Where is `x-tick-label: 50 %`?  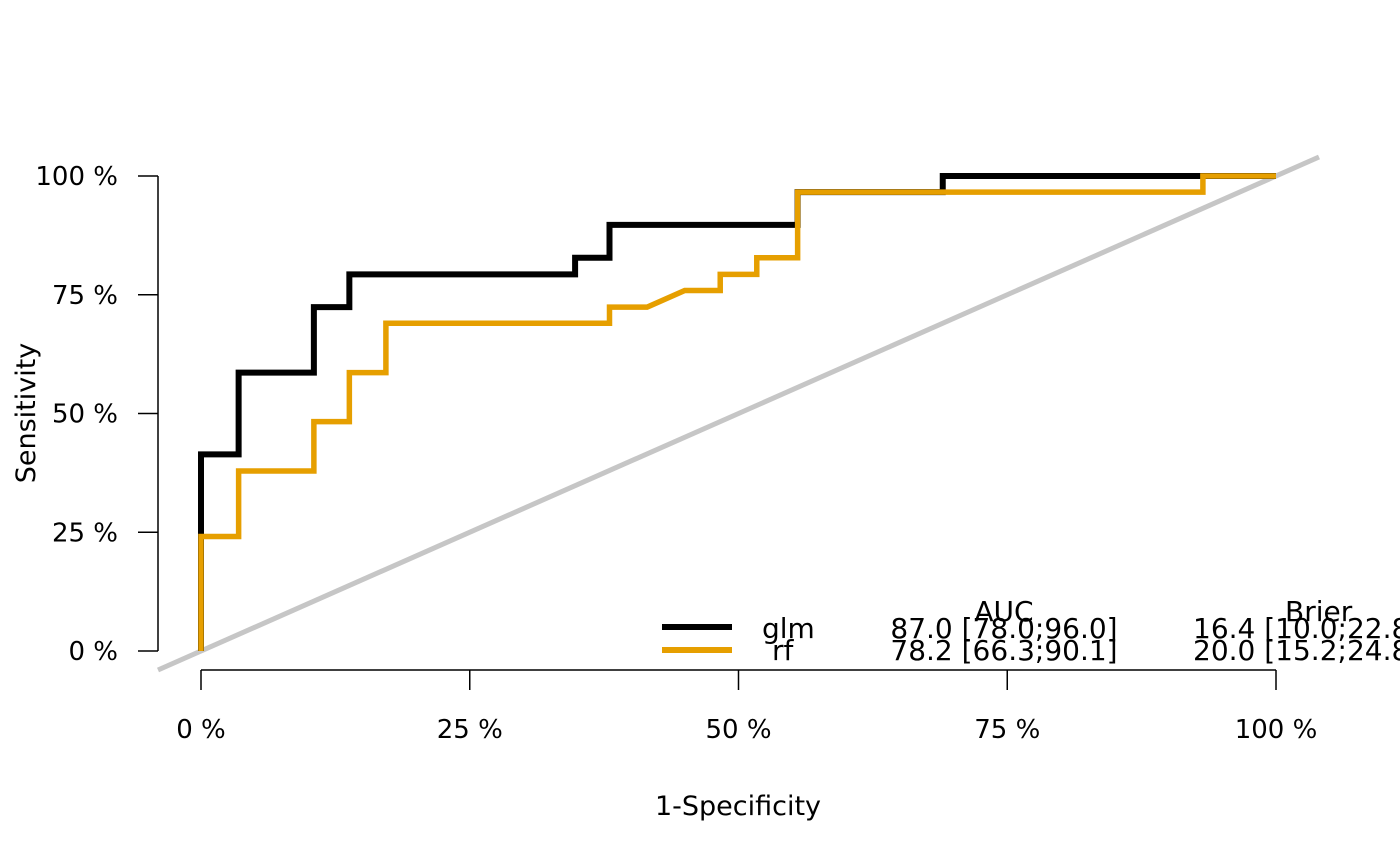 x-tick-label: 50 % is located at coordinates (738, 730).